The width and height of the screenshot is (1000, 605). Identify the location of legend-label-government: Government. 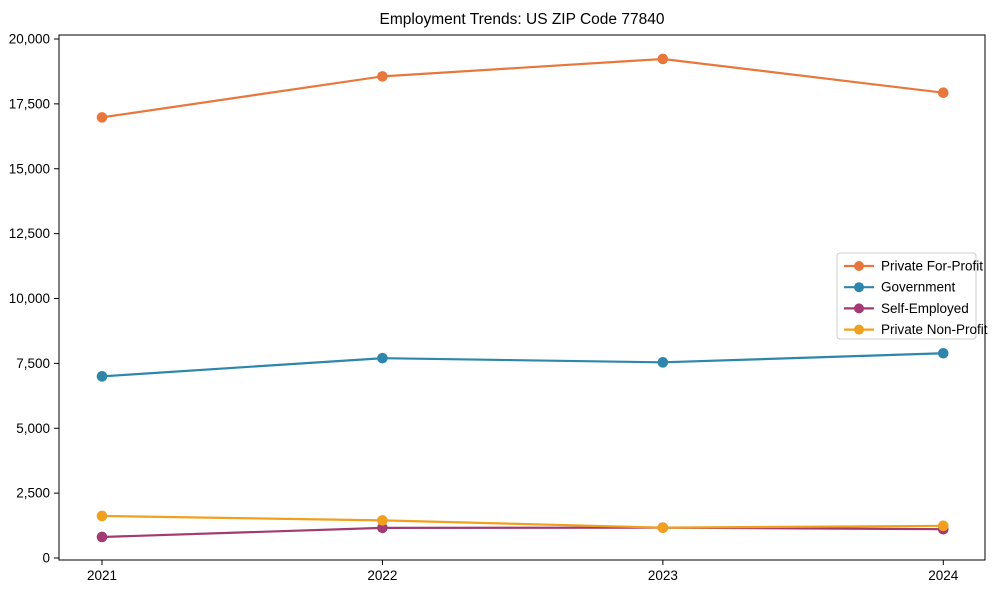
(918, 287).